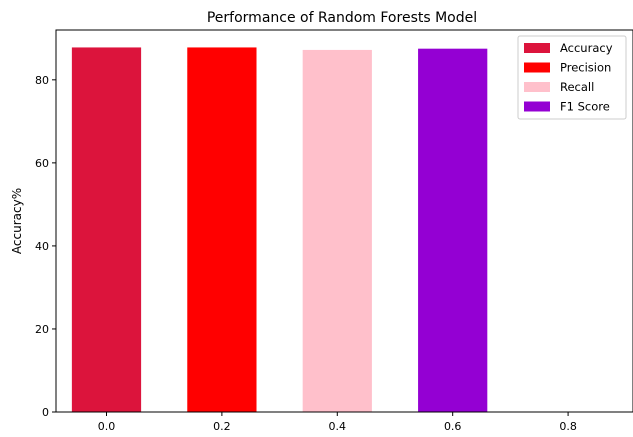  Describe the element at coordinates (42, 80) in the screenshot. I see `y-tick-label: 80` at that location.